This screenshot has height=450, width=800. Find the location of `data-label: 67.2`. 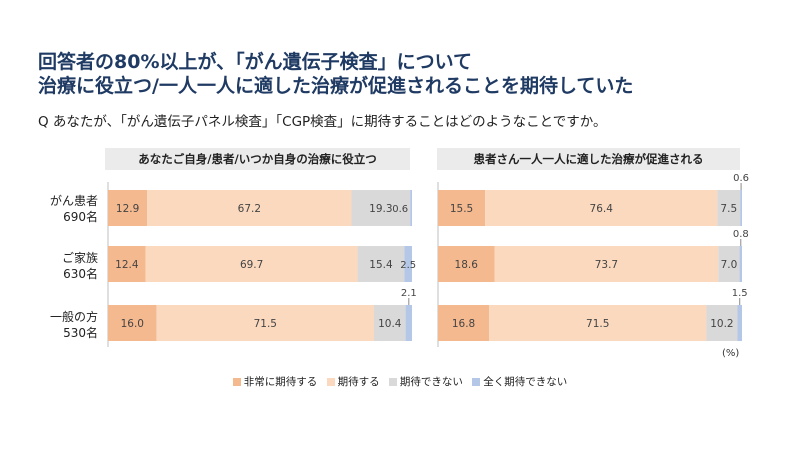

data-label: 67.2 is located at coordinates (249, 209).